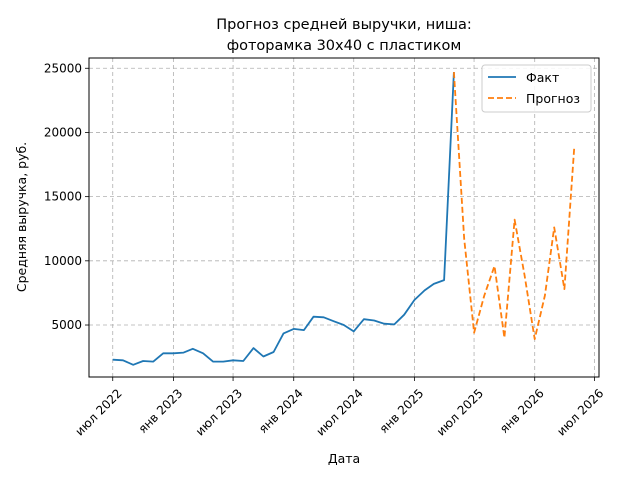 The image size is (640, 480). I want to click on chart-title-line-1: Прогноз средней выручки, ниша:, so click(344, 25).